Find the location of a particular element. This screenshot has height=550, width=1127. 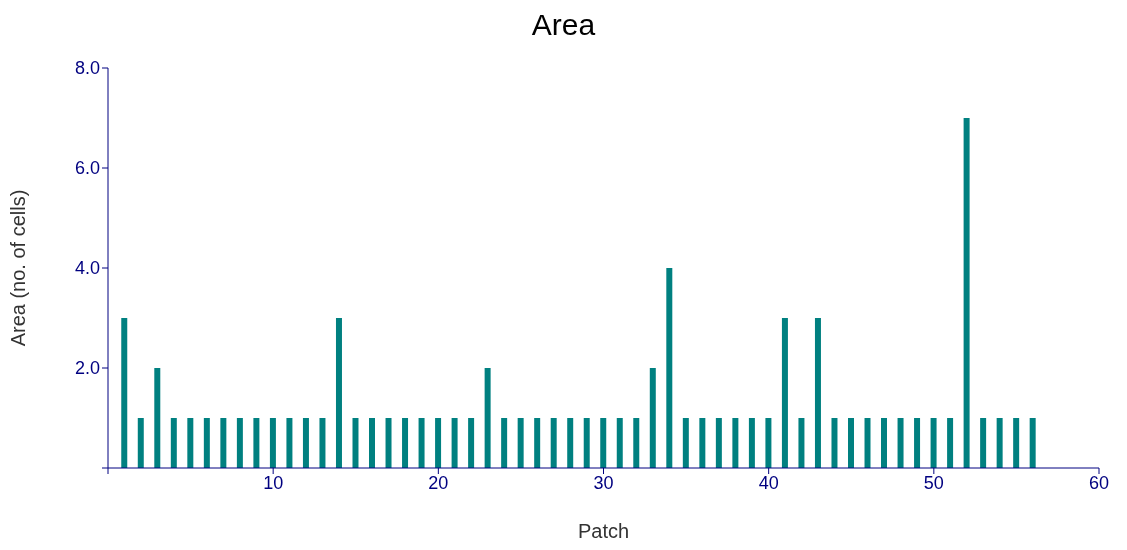

x-tick-label: 40 is located at coordinates (768, 482).